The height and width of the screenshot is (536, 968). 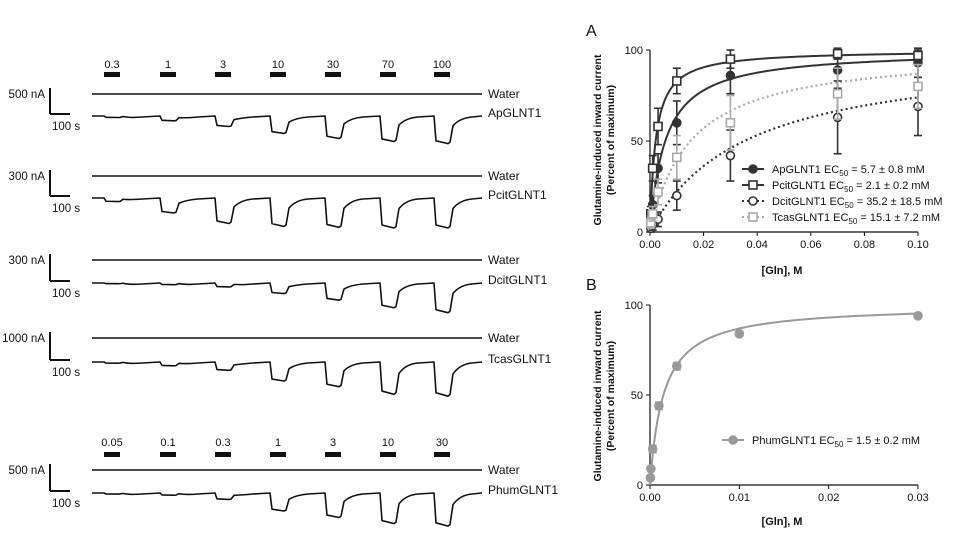 What do you see at coordinates (891, 186) in the screenshot?
I see `legend-value: = 2.1 ± 0.2 mM` at bounding box center [891, 186].